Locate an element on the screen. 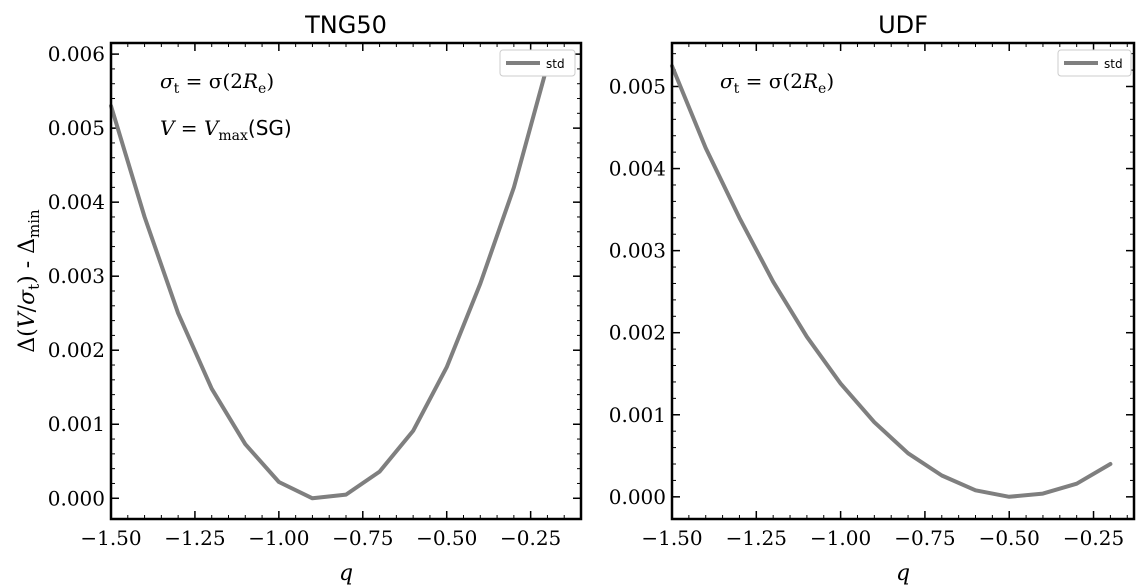 This screenshot has height=585, width=1137. y-axis-label: Δ(V/σt) - Δmin is located at coordinates (29, 281).